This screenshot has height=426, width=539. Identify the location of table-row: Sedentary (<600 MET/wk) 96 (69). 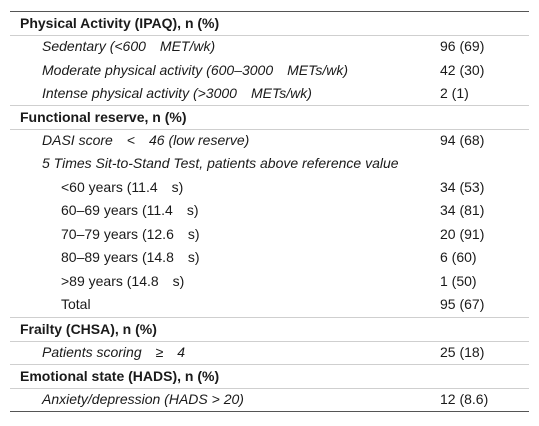
(269, 46).